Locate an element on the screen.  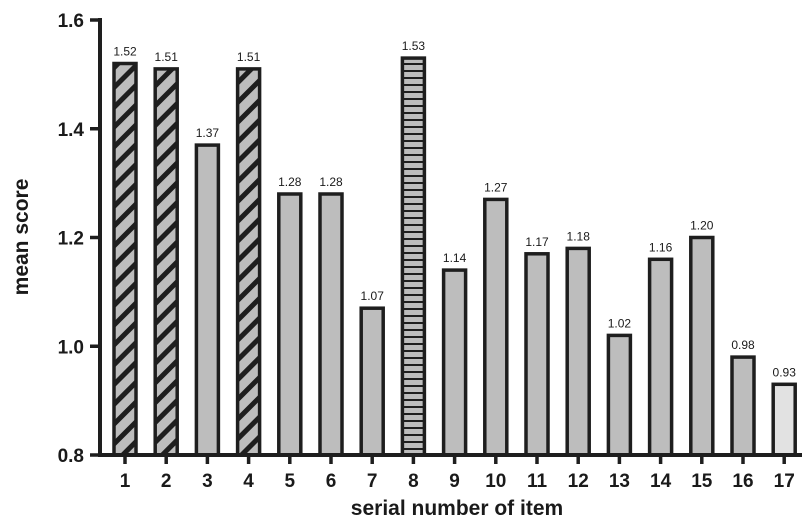
x-tick-label-15: 15 is located at coordinates (702, 481).